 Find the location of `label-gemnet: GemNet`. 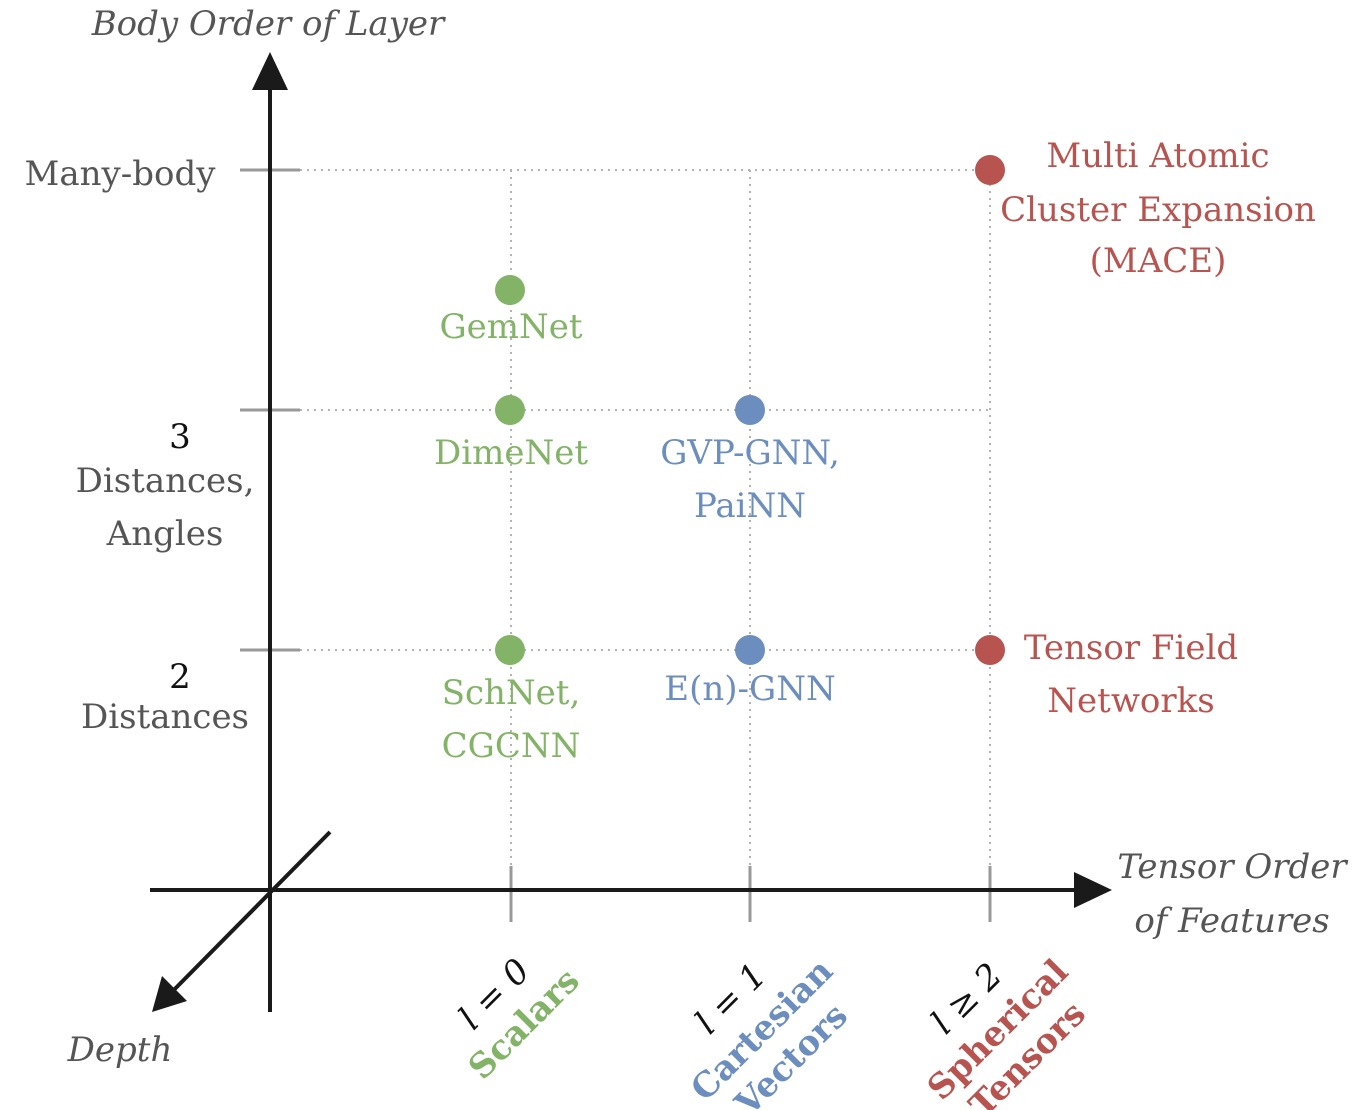

label-gemnet: GemNet is located at coordinates (510, 327).